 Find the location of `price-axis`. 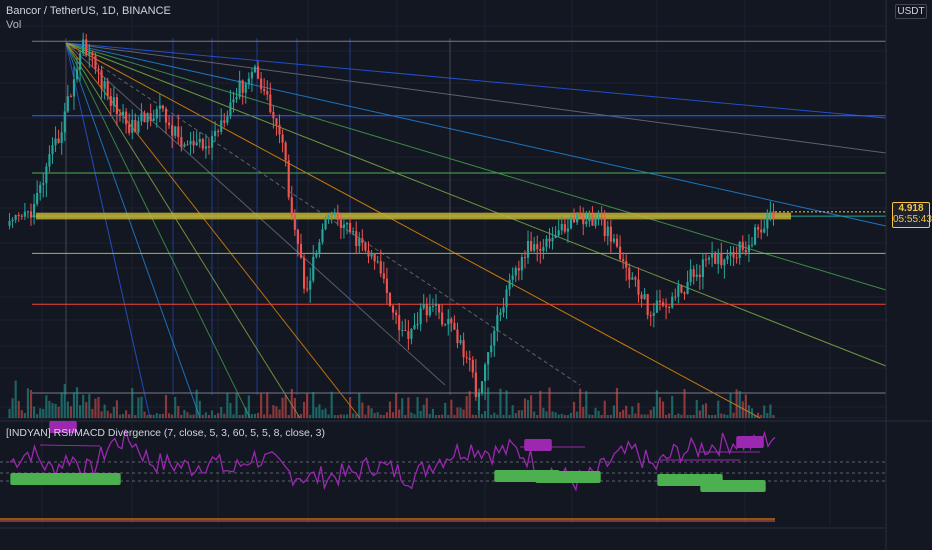

price-axis is located at coordinates (831, 275).